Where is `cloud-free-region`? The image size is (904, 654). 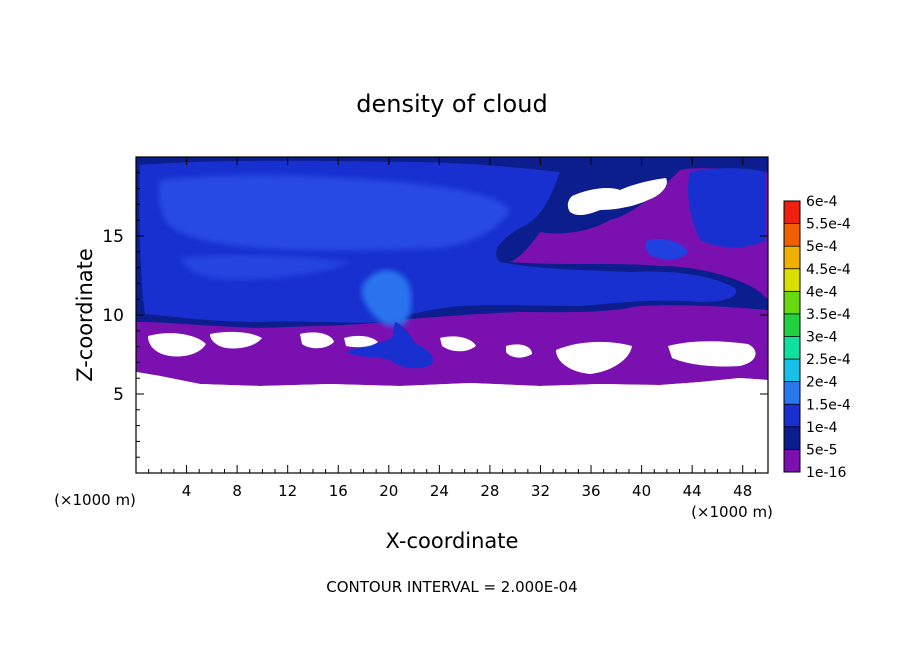
cloud-free-region is located at coordinates (452, 379).